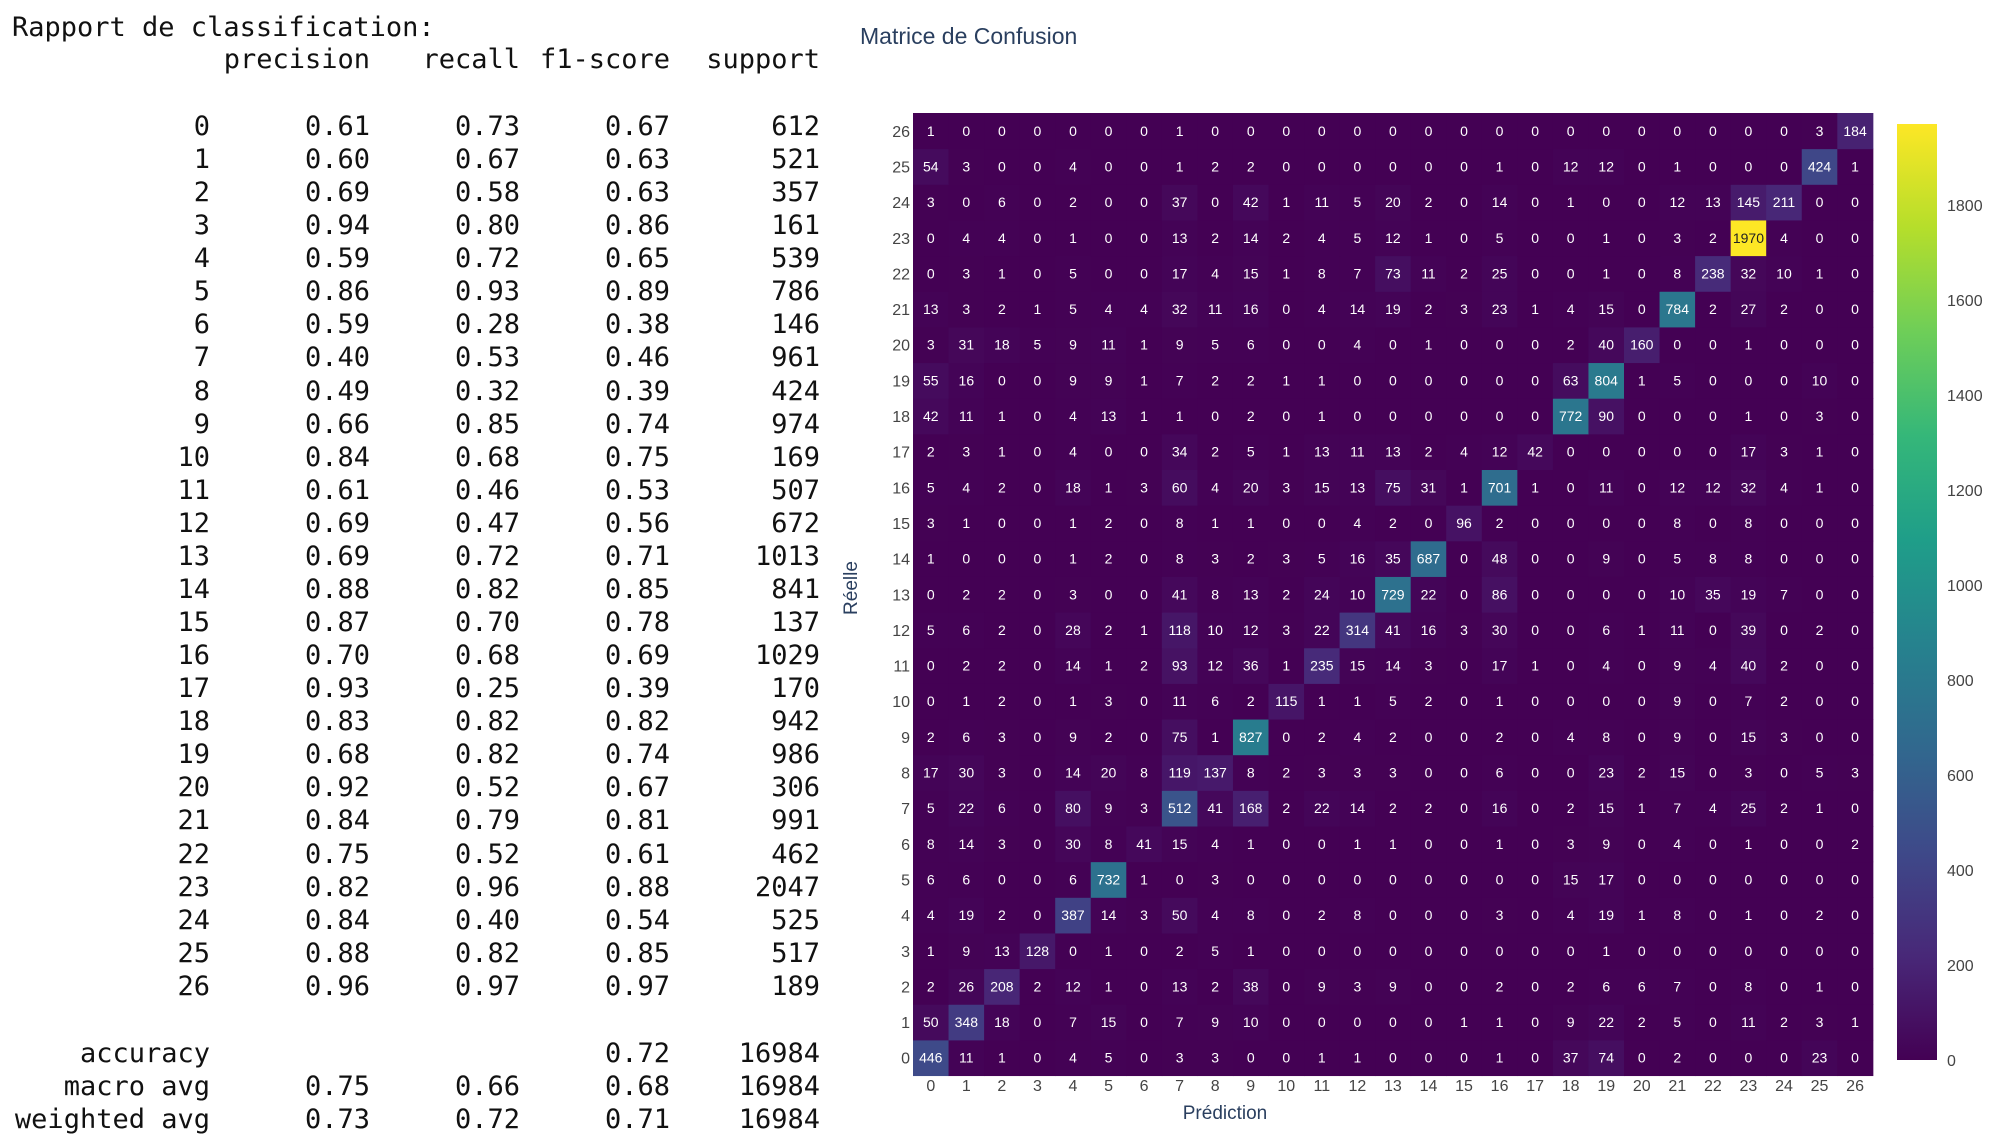 This screenshot has width=1997, height=1136. What do you see at coordinates (487, 358) in the screenshot?
I see `report-cell-recall: 0.53` at bounding box center [487, 358].